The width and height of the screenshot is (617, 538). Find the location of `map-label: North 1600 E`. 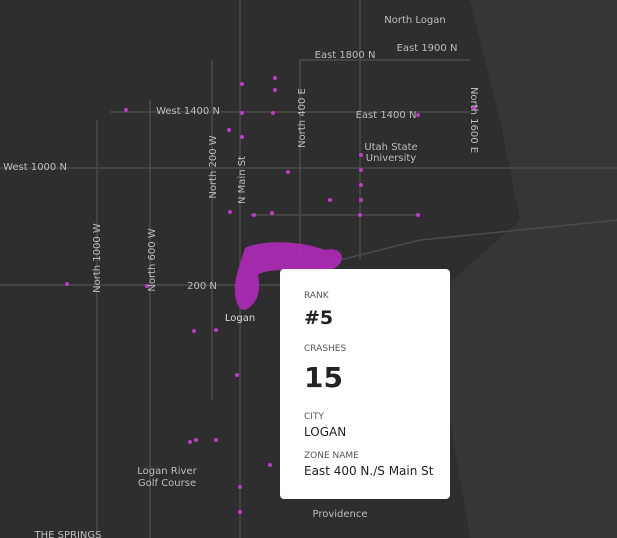

map-label: North 1600 E is located at coordinates (473, 120).